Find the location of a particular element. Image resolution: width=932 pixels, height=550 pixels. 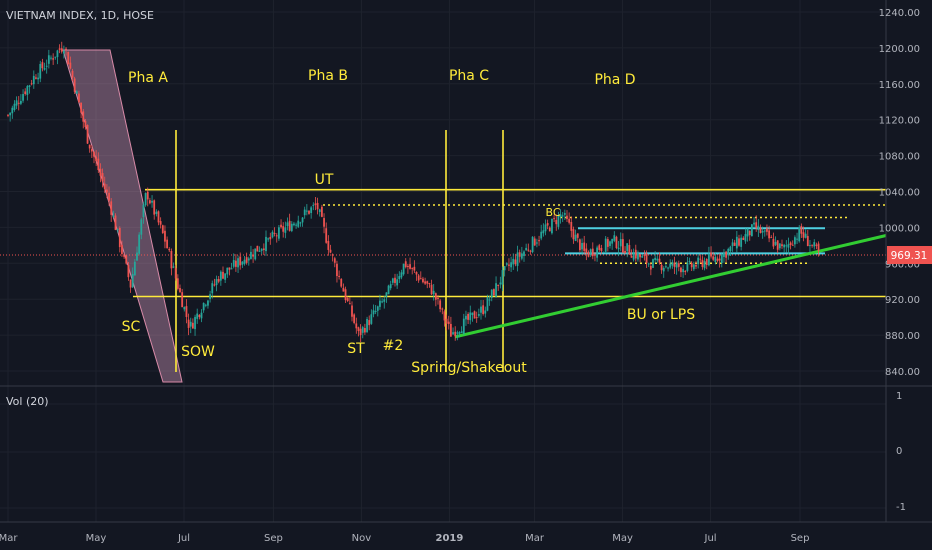

descending-channel is located at coordinates (122, 216).